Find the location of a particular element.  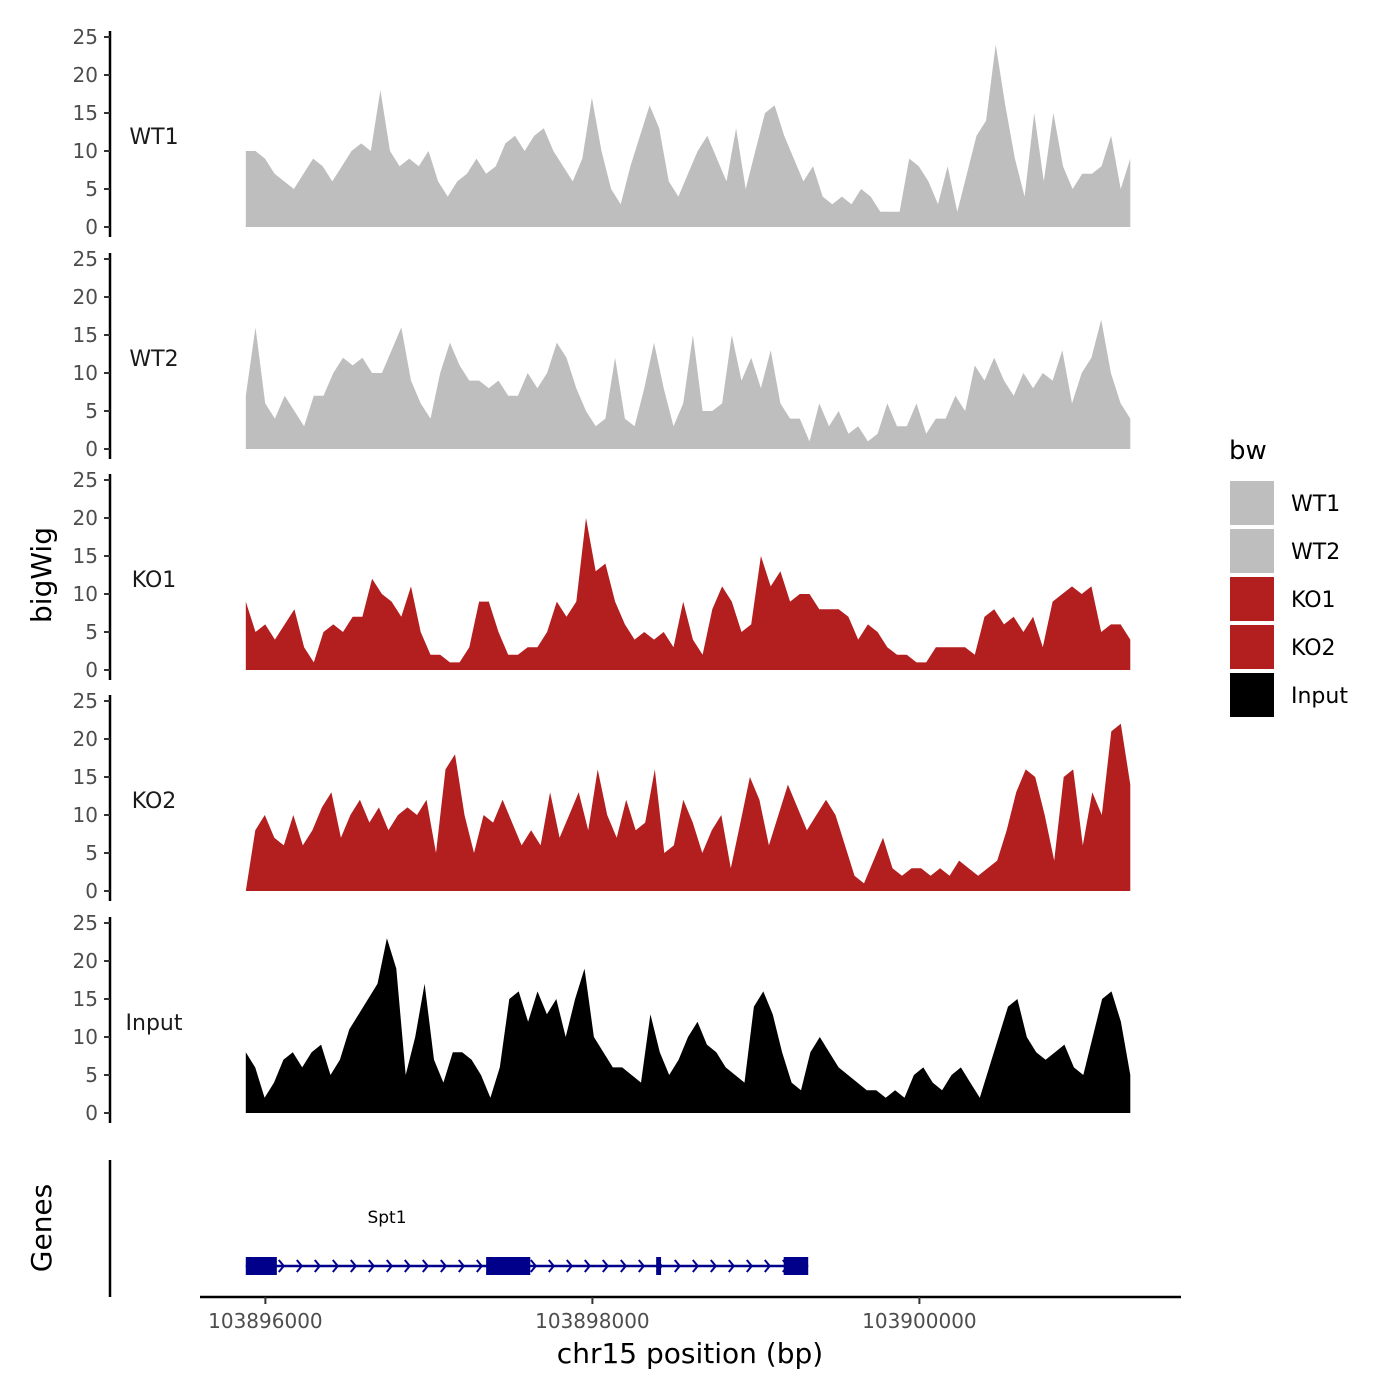

legend-label-ko1: KO1 is located at coordinates (1313, 600).